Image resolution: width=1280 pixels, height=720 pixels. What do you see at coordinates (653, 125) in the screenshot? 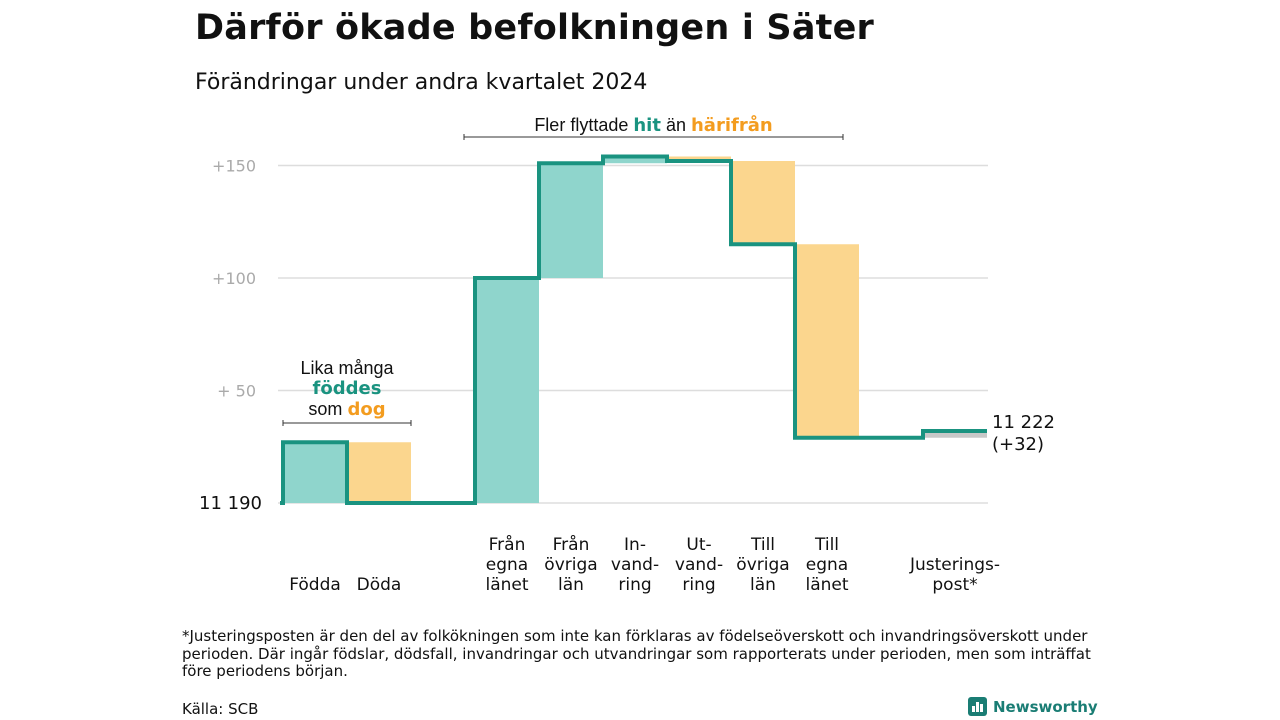
I see `annotation-migration: Fler flyttade hit än härifrån` at bounding box center [653, 125].